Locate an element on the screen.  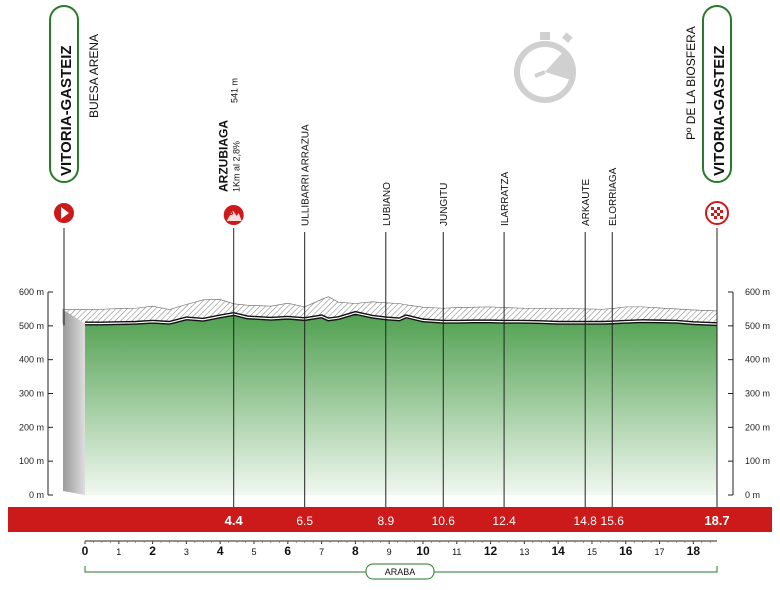
x-tick-label: 0 is located at coordinates (85, 551).